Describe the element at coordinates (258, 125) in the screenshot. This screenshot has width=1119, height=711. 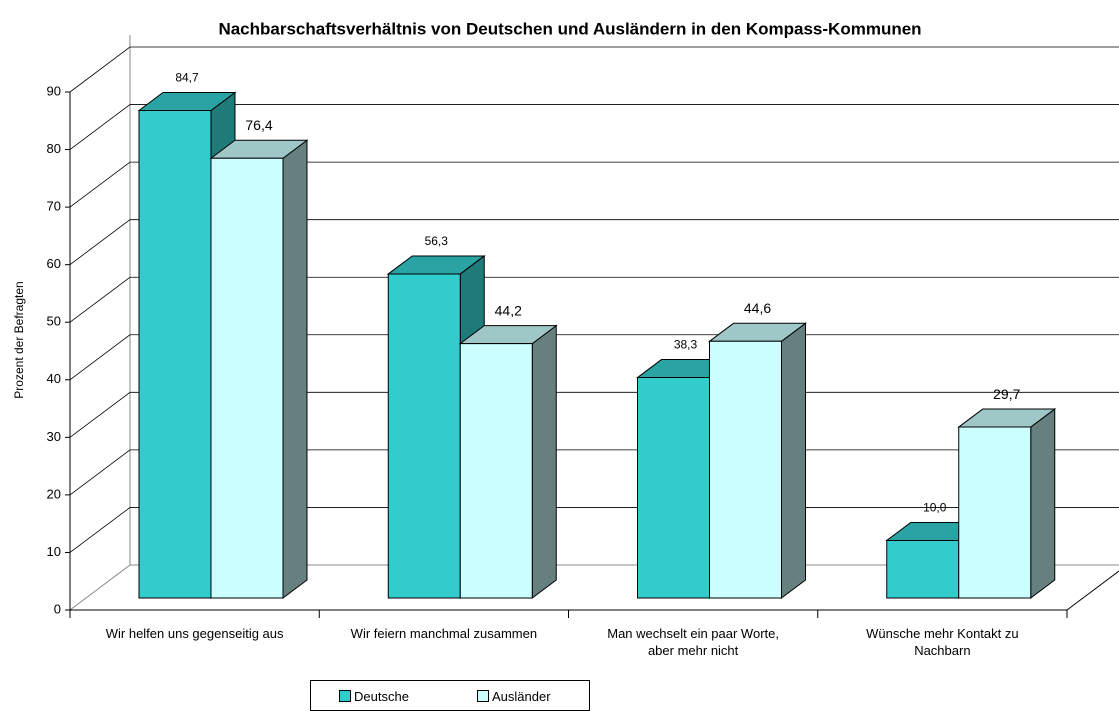
I see `value-label: 76,4` at that location.